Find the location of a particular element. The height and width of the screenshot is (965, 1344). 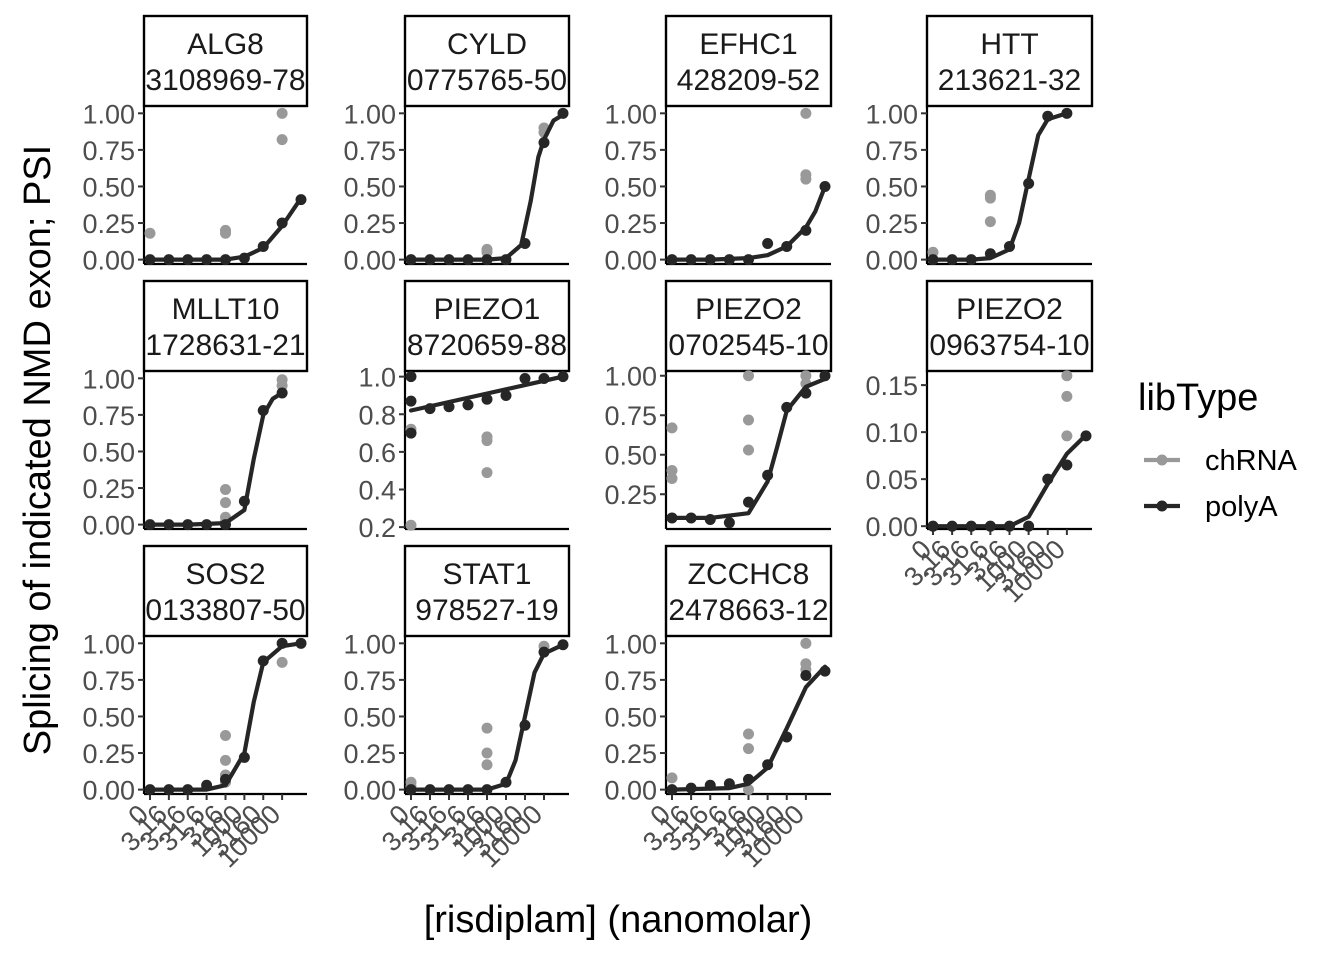

y-tick-label: 0.4 is located at coordinates (377, 491).